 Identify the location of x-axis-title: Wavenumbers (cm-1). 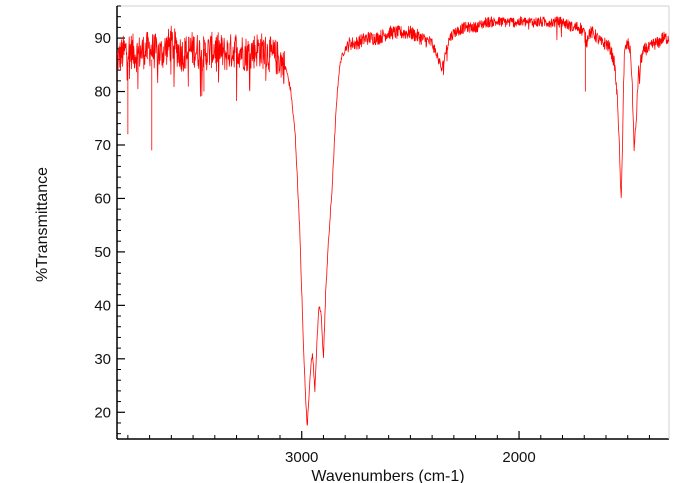
(387, 475).